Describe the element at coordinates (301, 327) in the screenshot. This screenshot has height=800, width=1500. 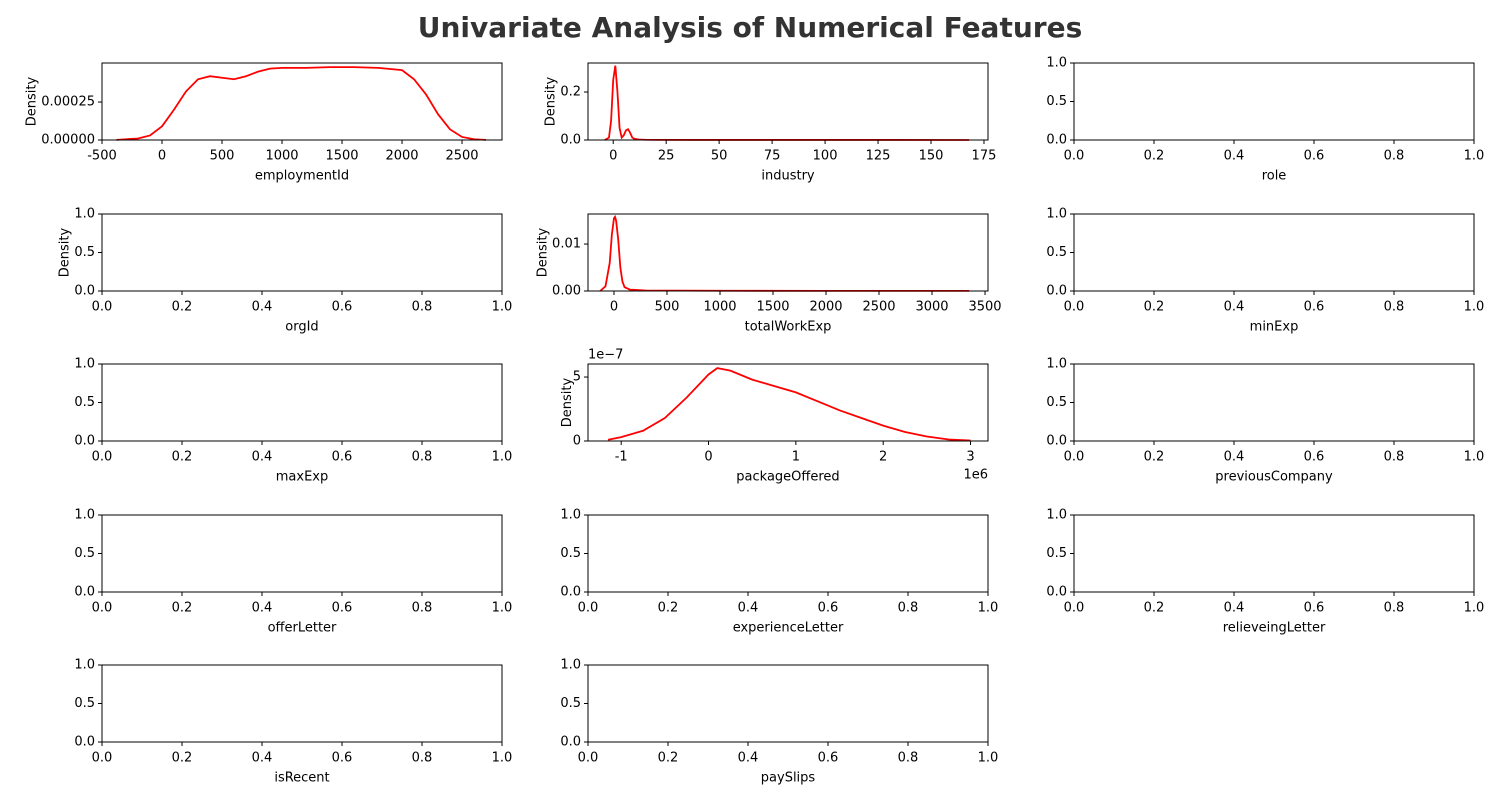
I see `x-axis-label: orgId` at that location.